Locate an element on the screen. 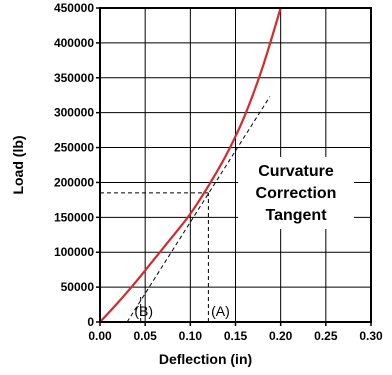  annotation-line-2: Correction is located at coordinates (296, 193).